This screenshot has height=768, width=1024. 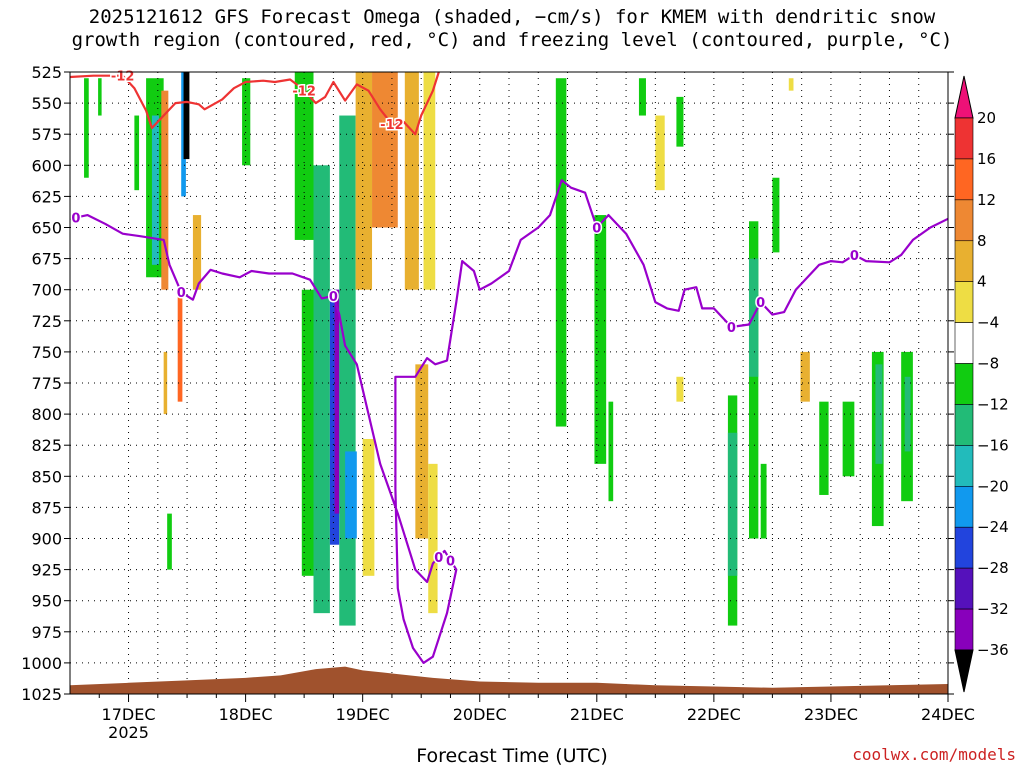 I want to click on y-tick-label: 800, so click(x=46, y=414).